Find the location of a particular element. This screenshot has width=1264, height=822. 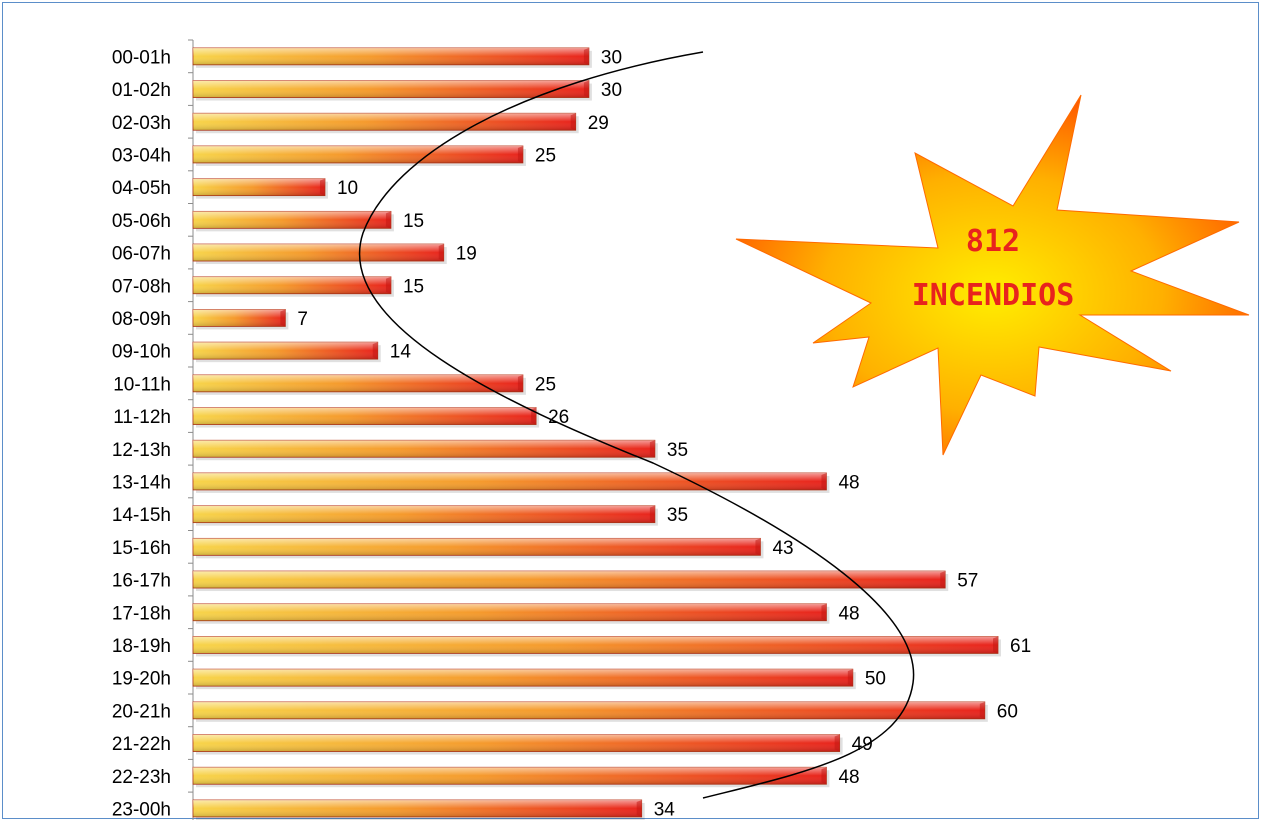

category-label: 04-05h is located at coordinates (141, 188).